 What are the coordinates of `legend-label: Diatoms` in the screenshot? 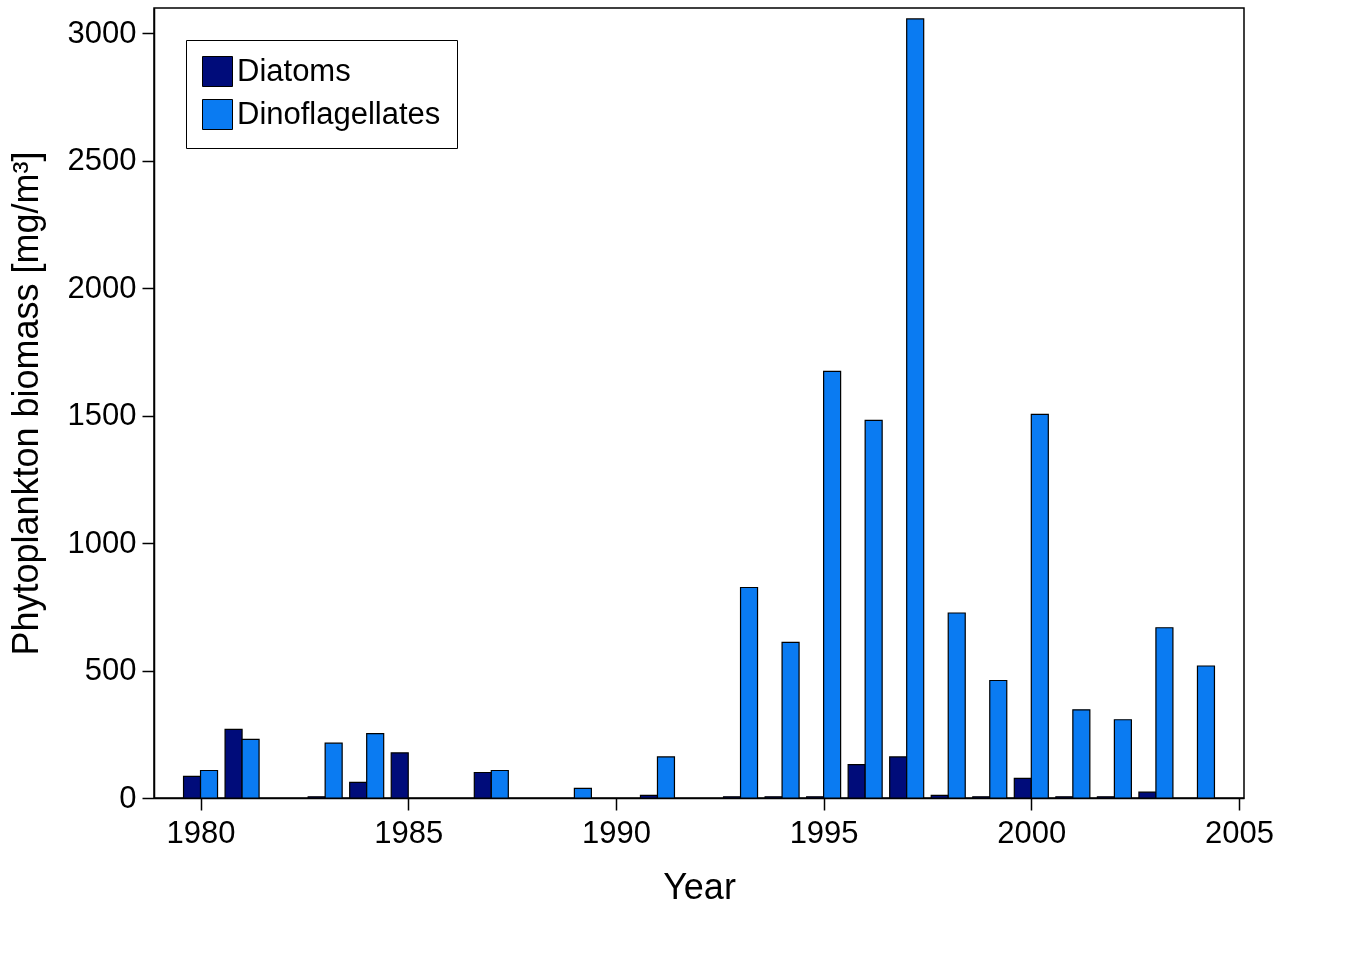 It's located at (294, 70).